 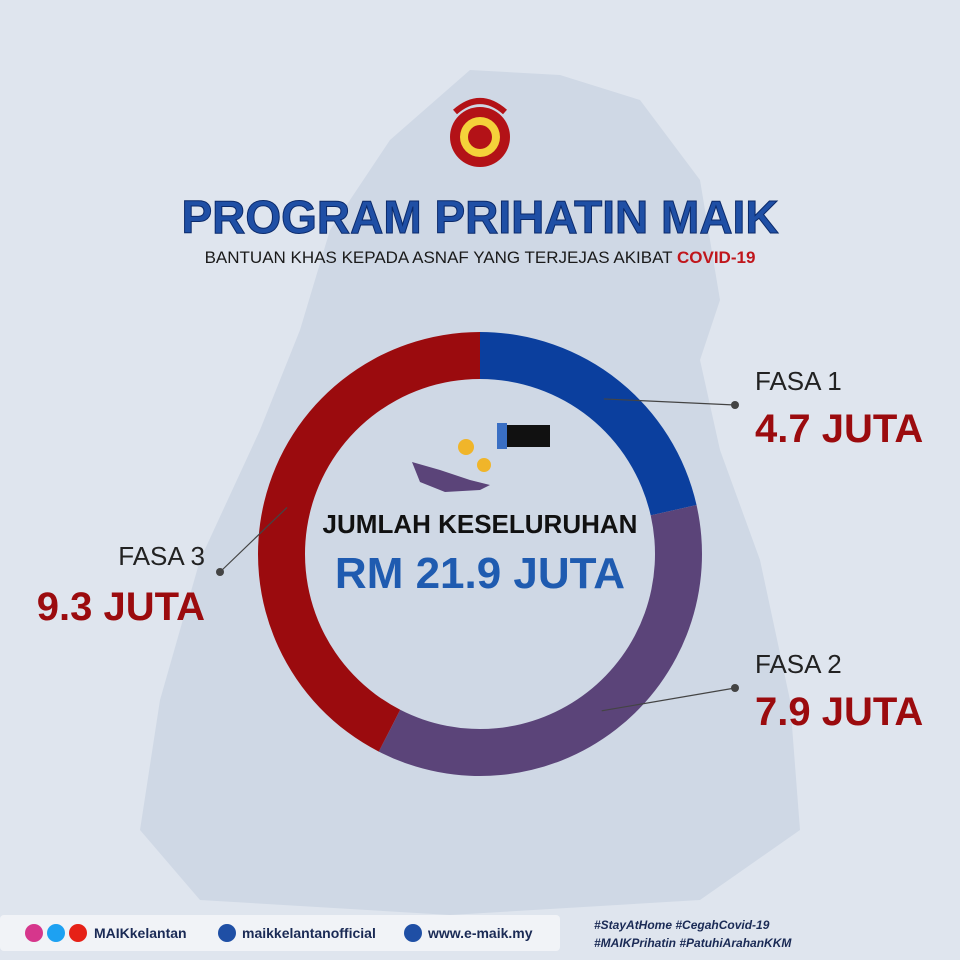 What do you see at coordinates (480, 132) in the screenshot?
I see `emblem` at bounding box center [480, 132].